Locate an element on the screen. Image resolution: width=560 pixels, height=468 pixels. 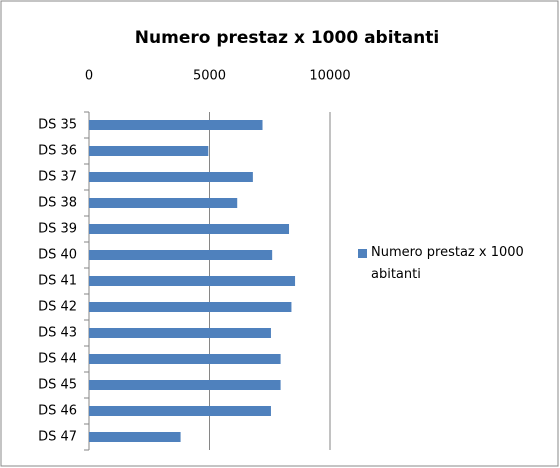
y-tick-label: DS 37 is located at coordinates (57, 177).